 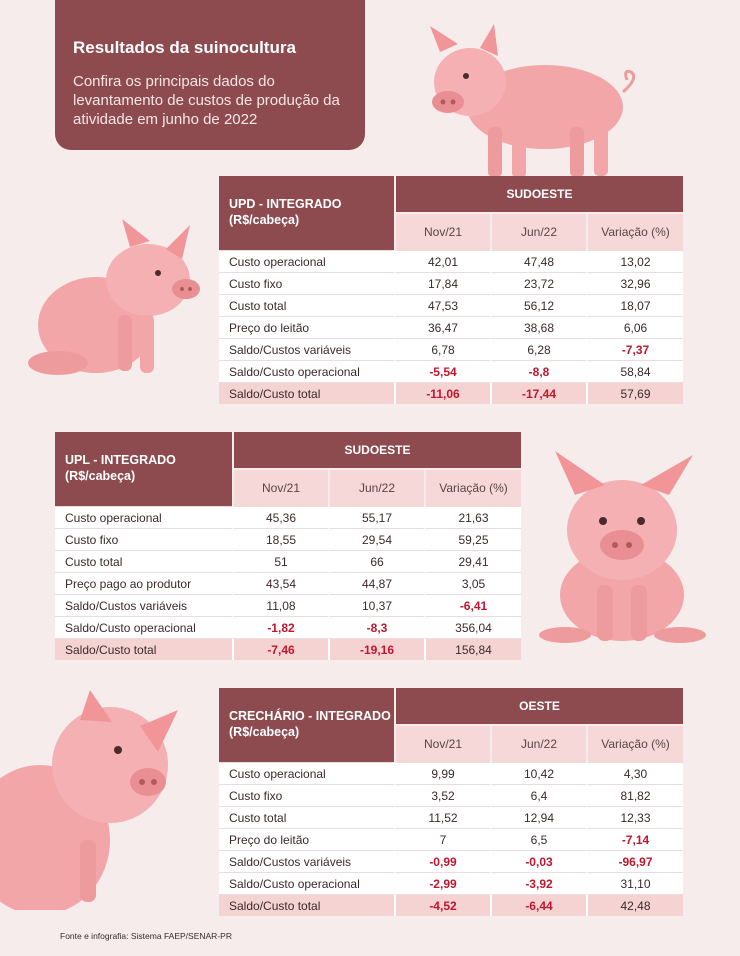 What do you see at coordinates (472, 649) in the screenshot?
I see `cell-value: 156,84` at bounding box center [472, 649].